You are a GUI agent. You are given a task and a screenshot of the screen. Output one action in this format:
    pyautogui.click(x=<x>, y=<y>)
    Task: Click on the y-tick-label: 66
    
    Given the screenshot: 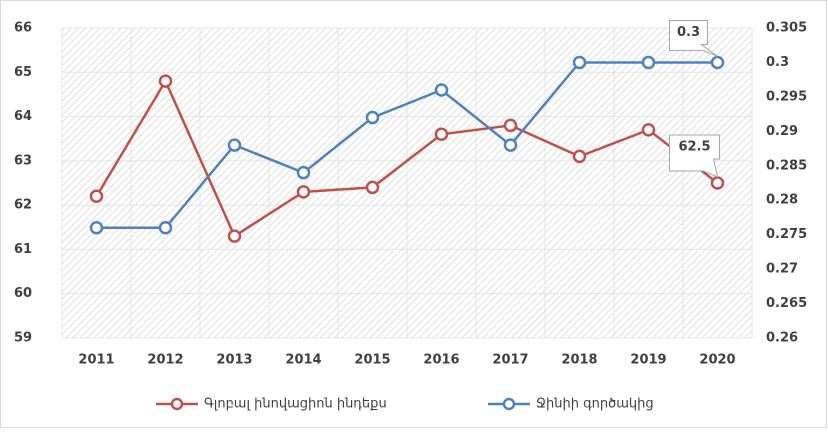 What is the action you would take?
    pyautogui.click(x=23, y=28)
    